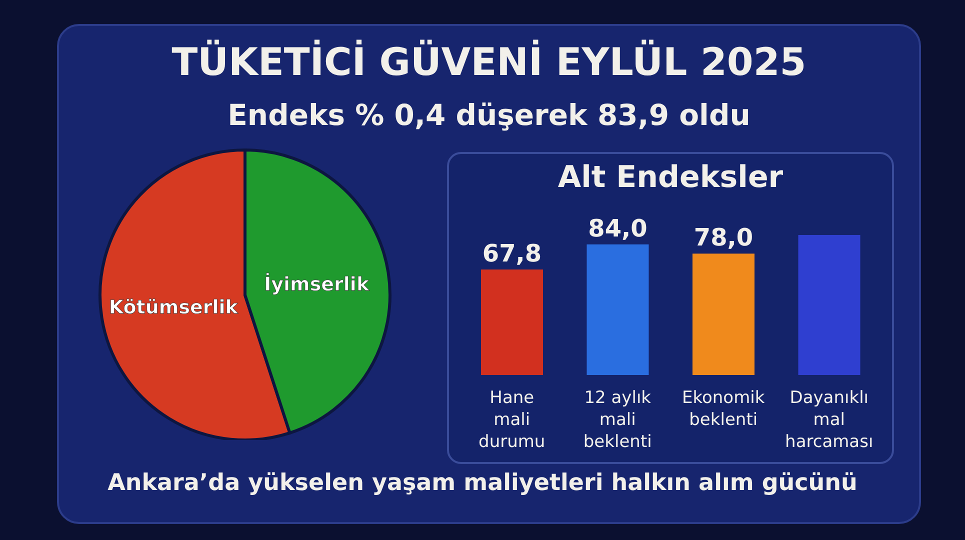 The width and height of the screenshot is (965, 540). Describe the element at coordinates (724, 238) in the screenshot. I see `data-label: 78,0` at that location.